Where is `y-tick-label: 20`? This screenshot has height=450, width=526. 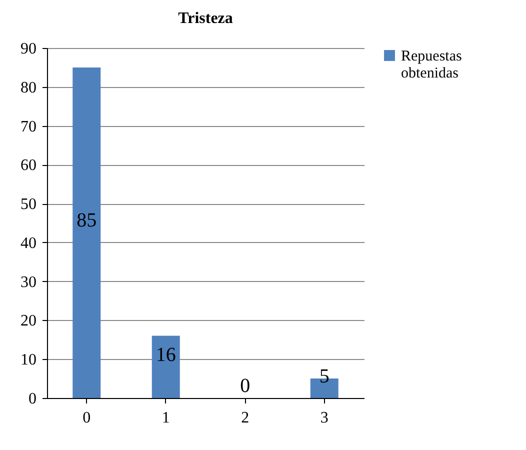
y-tick-label: 20 is located at coordinates (28, 321).